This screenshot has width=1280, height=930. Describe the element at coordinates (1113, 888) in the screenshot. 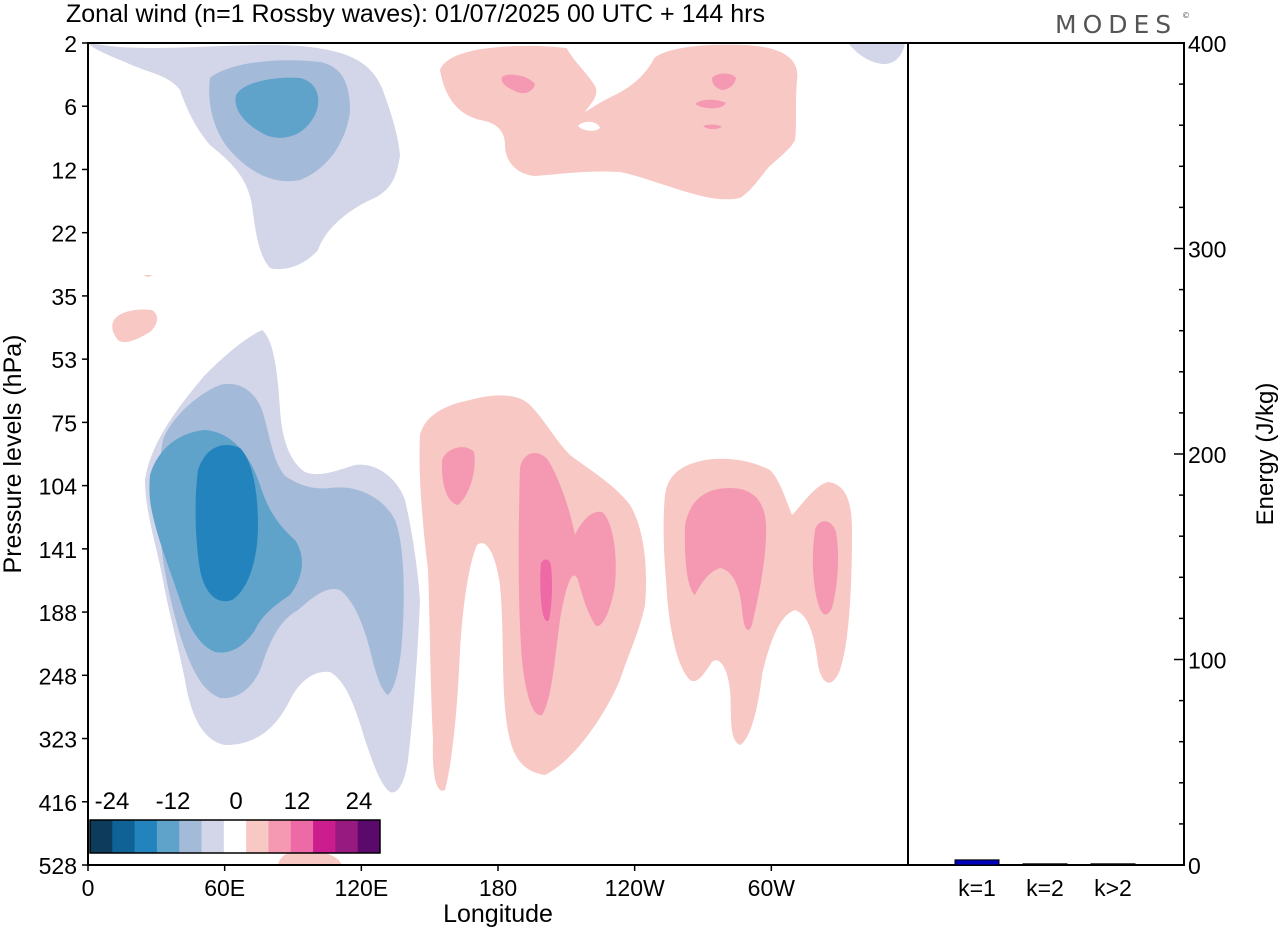

I see `energy-bar-label: k>2` at that location.